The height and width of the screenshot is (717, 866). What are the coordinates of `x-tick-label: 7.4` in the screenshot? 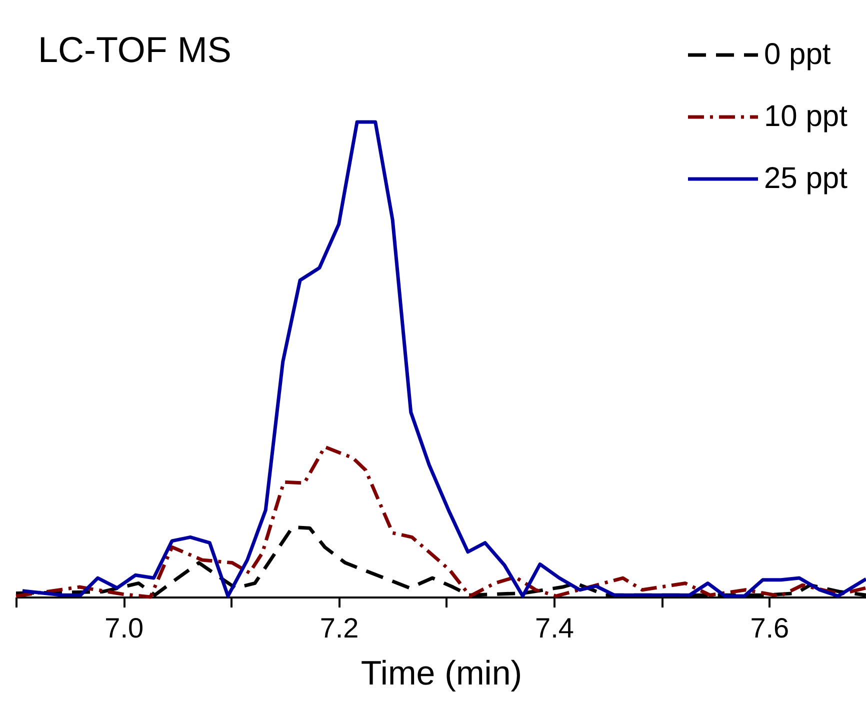 It's located at (554, 628).